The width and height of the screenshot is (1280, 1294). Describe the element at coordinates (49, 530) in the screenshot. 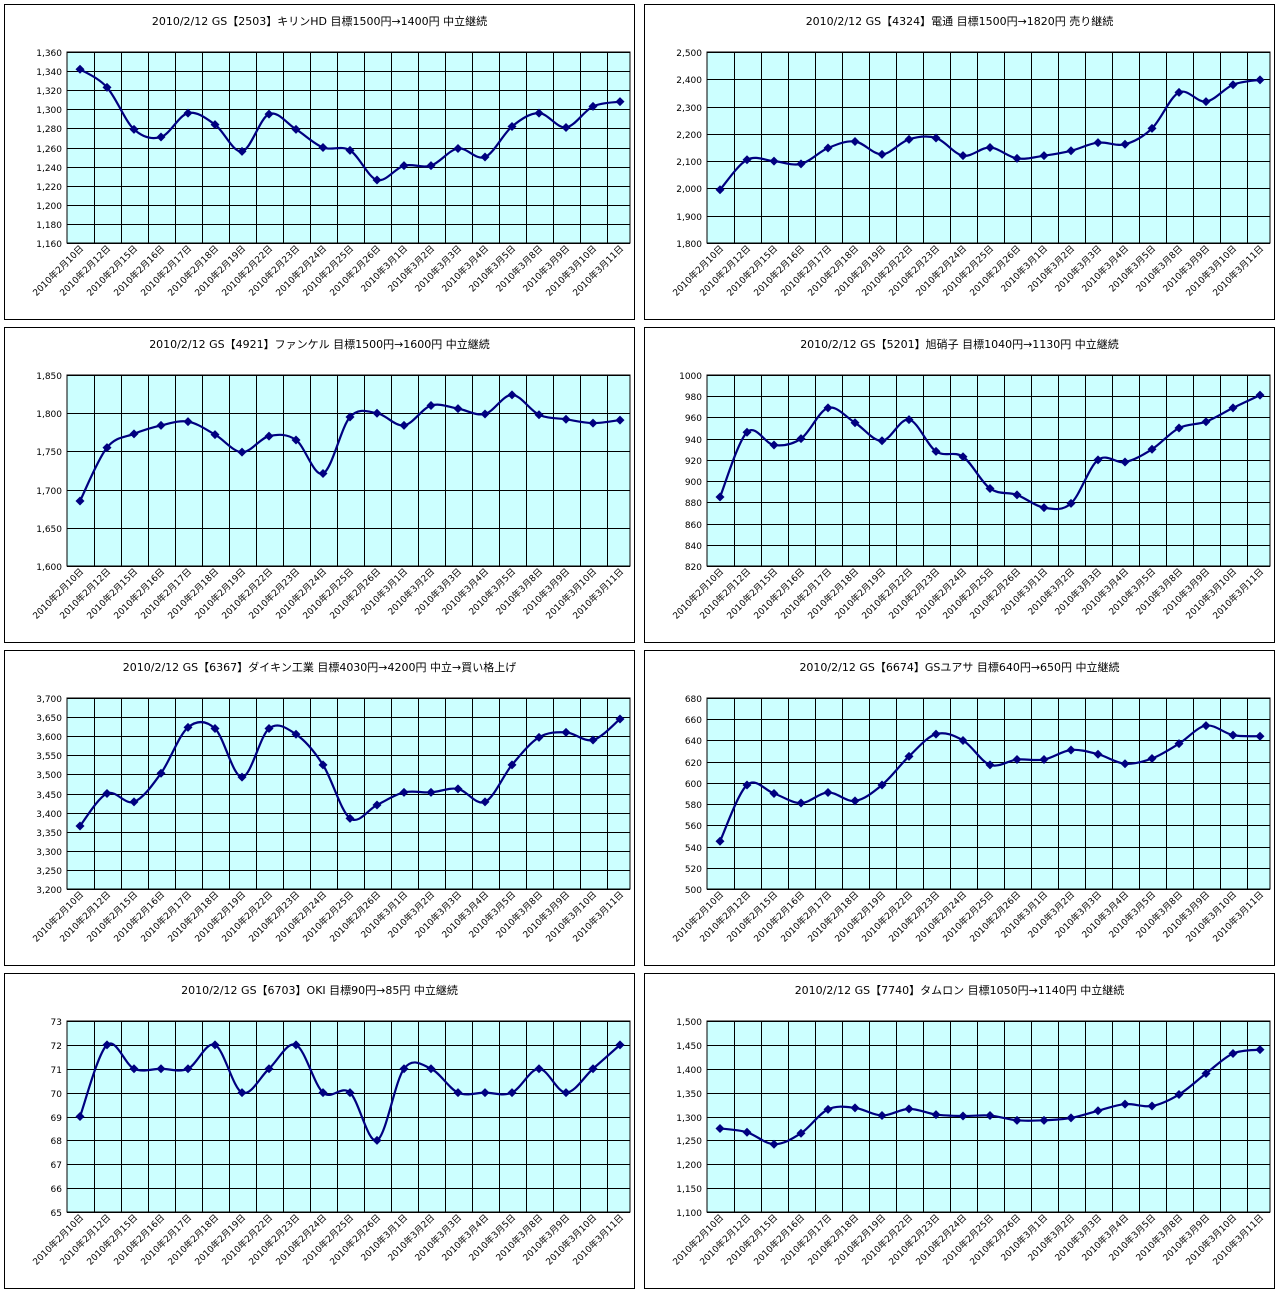

I see `y-tick-label: 1,650` at that location.